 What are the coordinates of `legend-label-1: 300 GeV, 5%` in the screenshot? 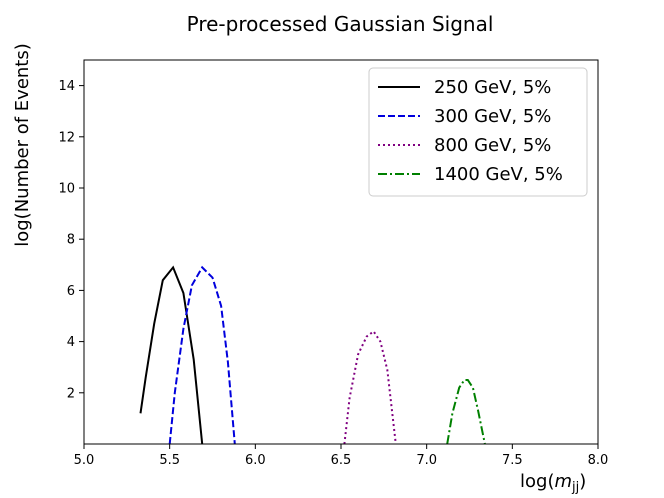 It's located at (492, 116).